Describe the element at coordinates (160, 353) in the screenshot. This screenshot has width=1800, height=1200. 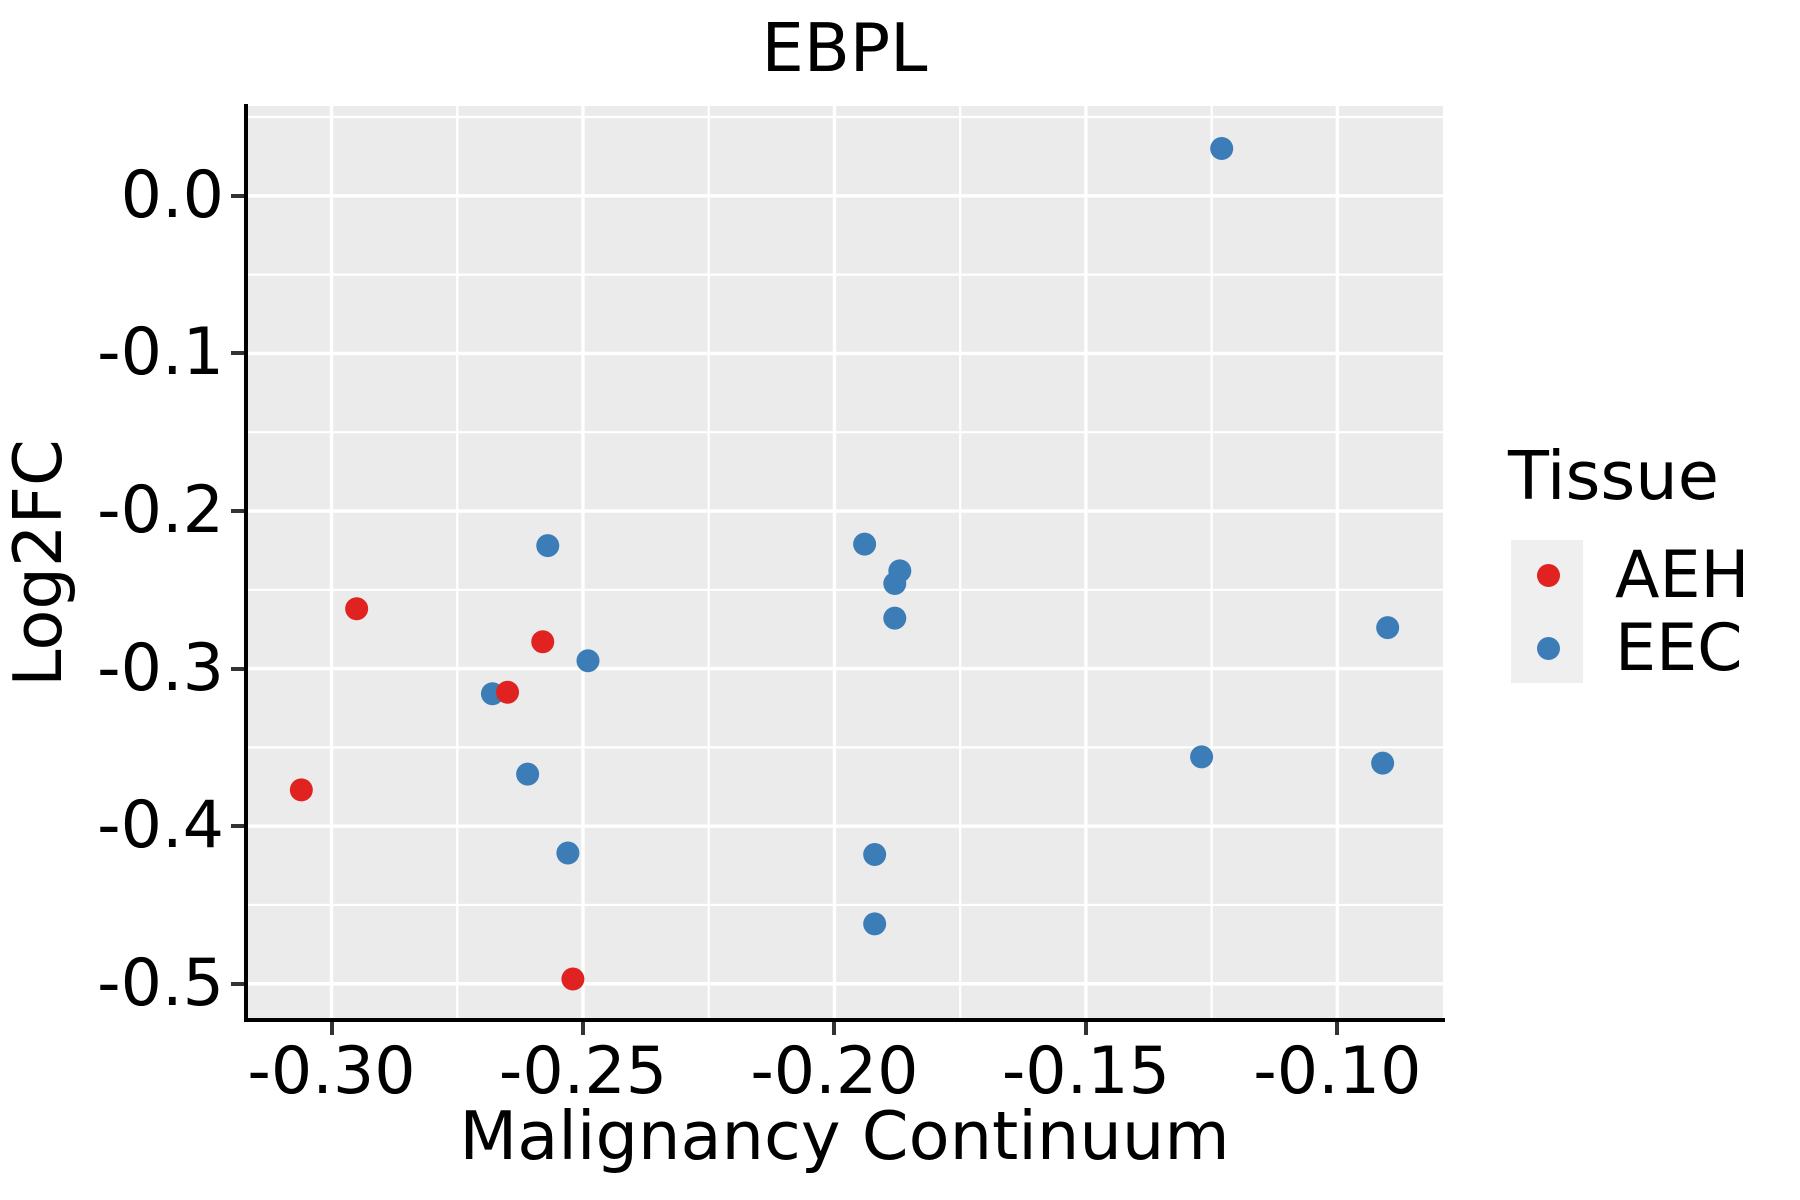
I see `y-tick-label: -0.1` at that location.